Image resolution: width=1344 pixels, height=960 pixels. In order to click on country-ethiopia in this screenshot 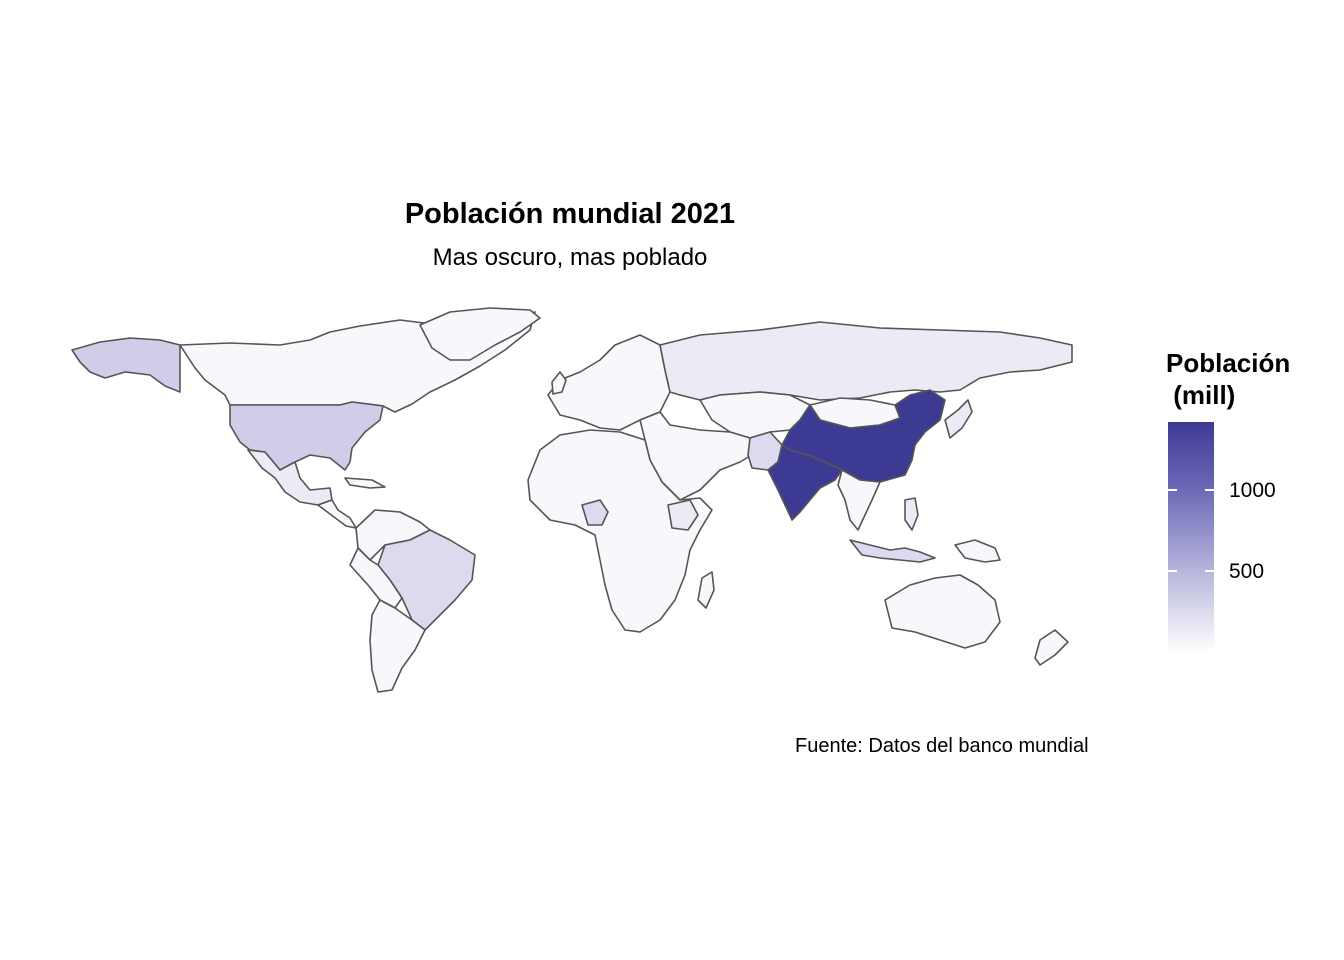, I will do `click(683, 515)`.